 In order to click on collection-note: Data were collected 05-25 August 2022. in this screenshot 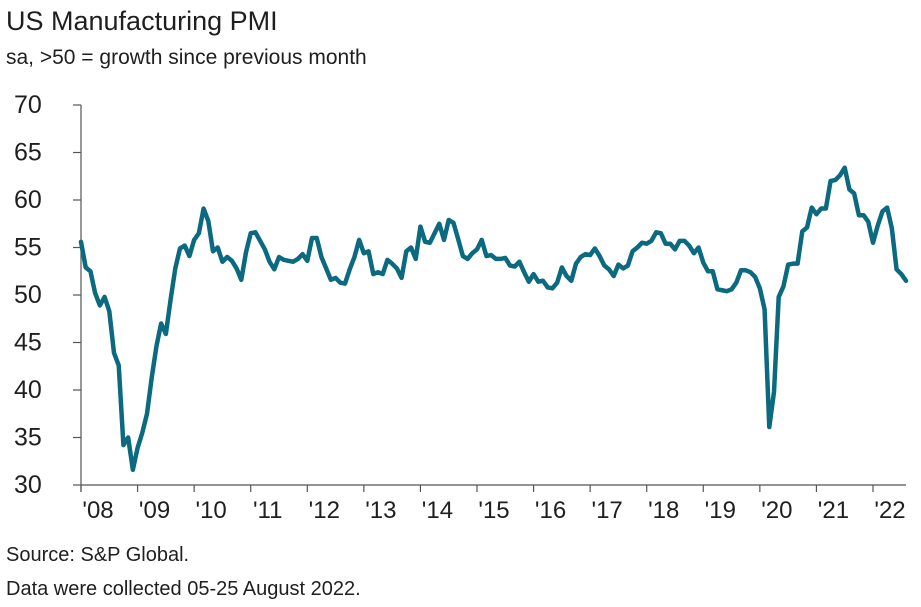, I will do `click(183, 589)`.